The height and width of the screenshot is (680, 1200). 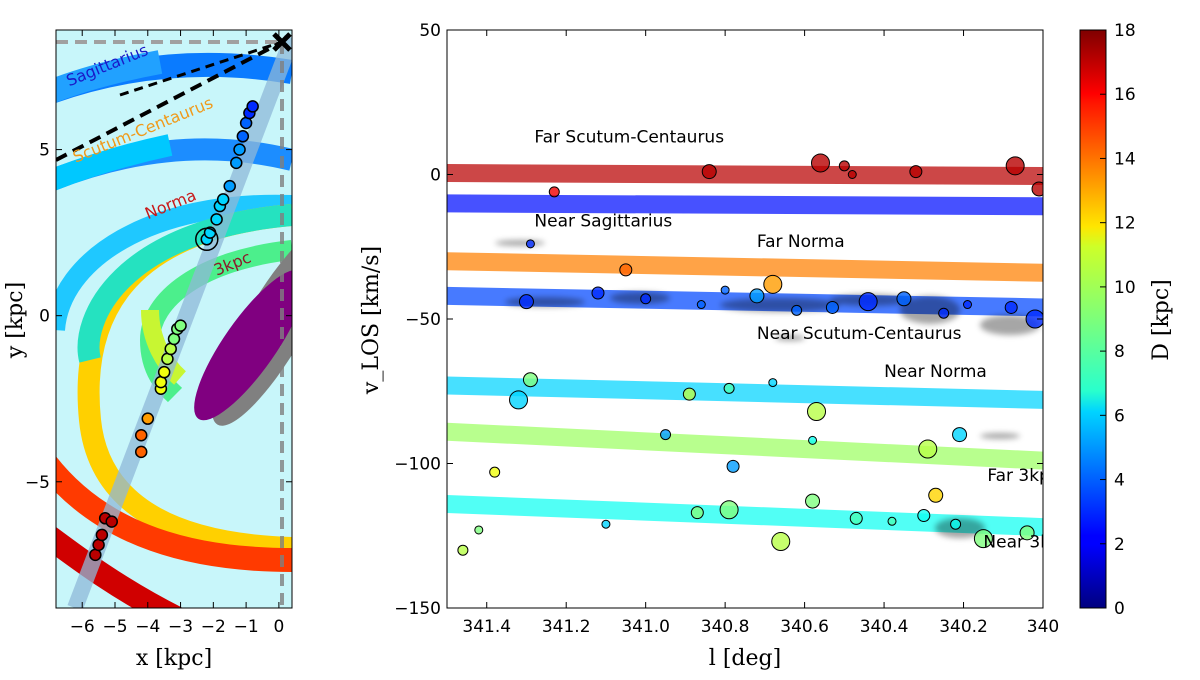 I want to click on arm-sagittarius-far, so click(x=119, y=567).